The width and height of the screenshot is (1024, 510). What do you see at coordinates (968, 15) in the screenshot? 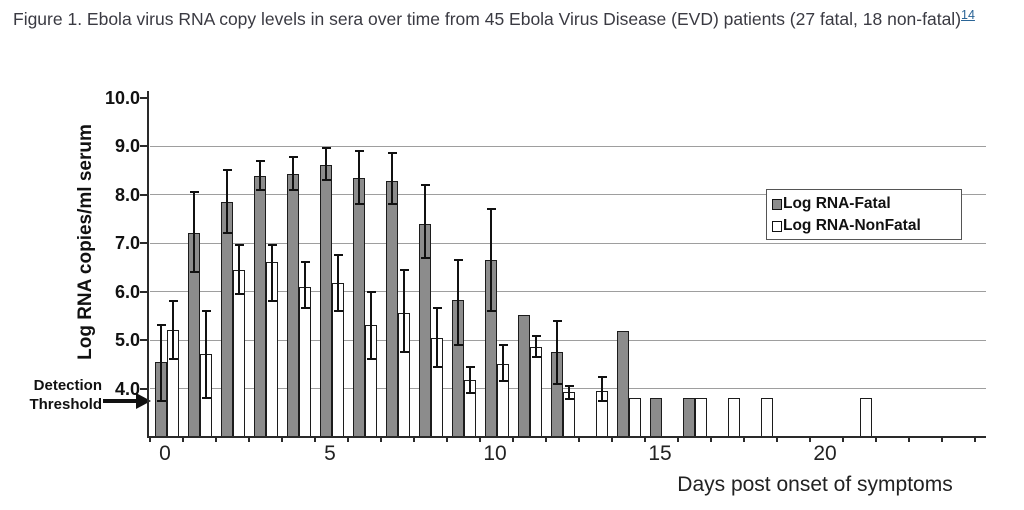
I see `reference-link: 14` at bounding box center [968, 15].